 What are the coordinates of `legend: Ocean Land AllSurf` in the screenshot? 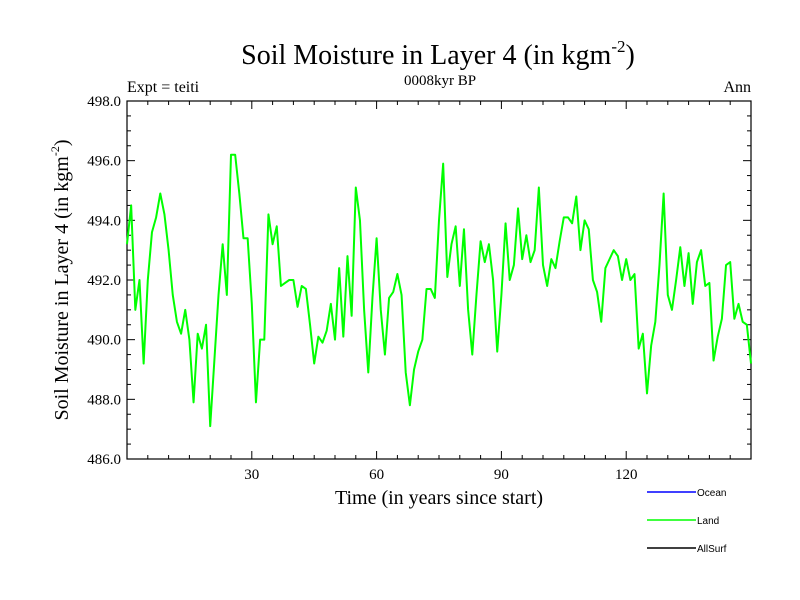 It's located at (687, 521).